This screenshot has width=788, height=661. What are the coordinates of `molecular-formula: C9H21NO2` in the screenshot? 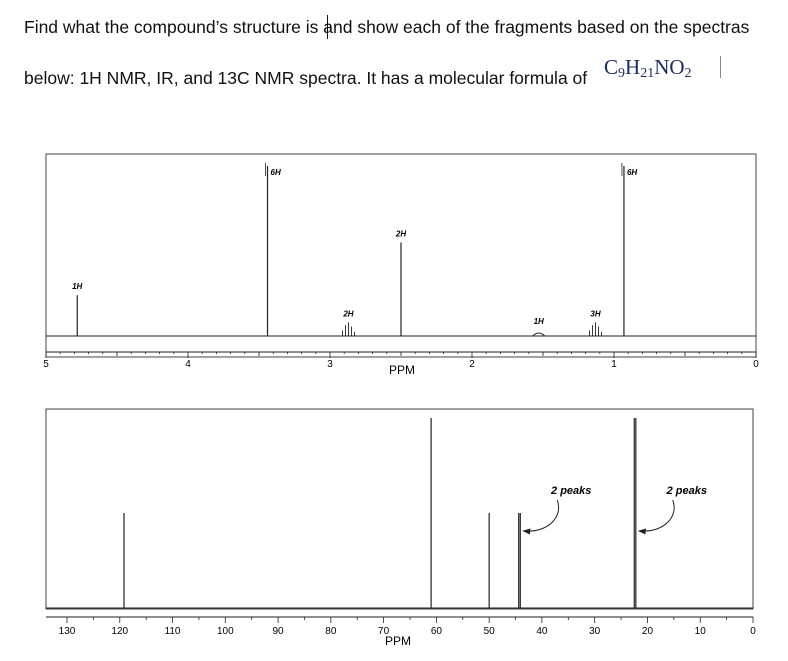 It's located at (648, 68).